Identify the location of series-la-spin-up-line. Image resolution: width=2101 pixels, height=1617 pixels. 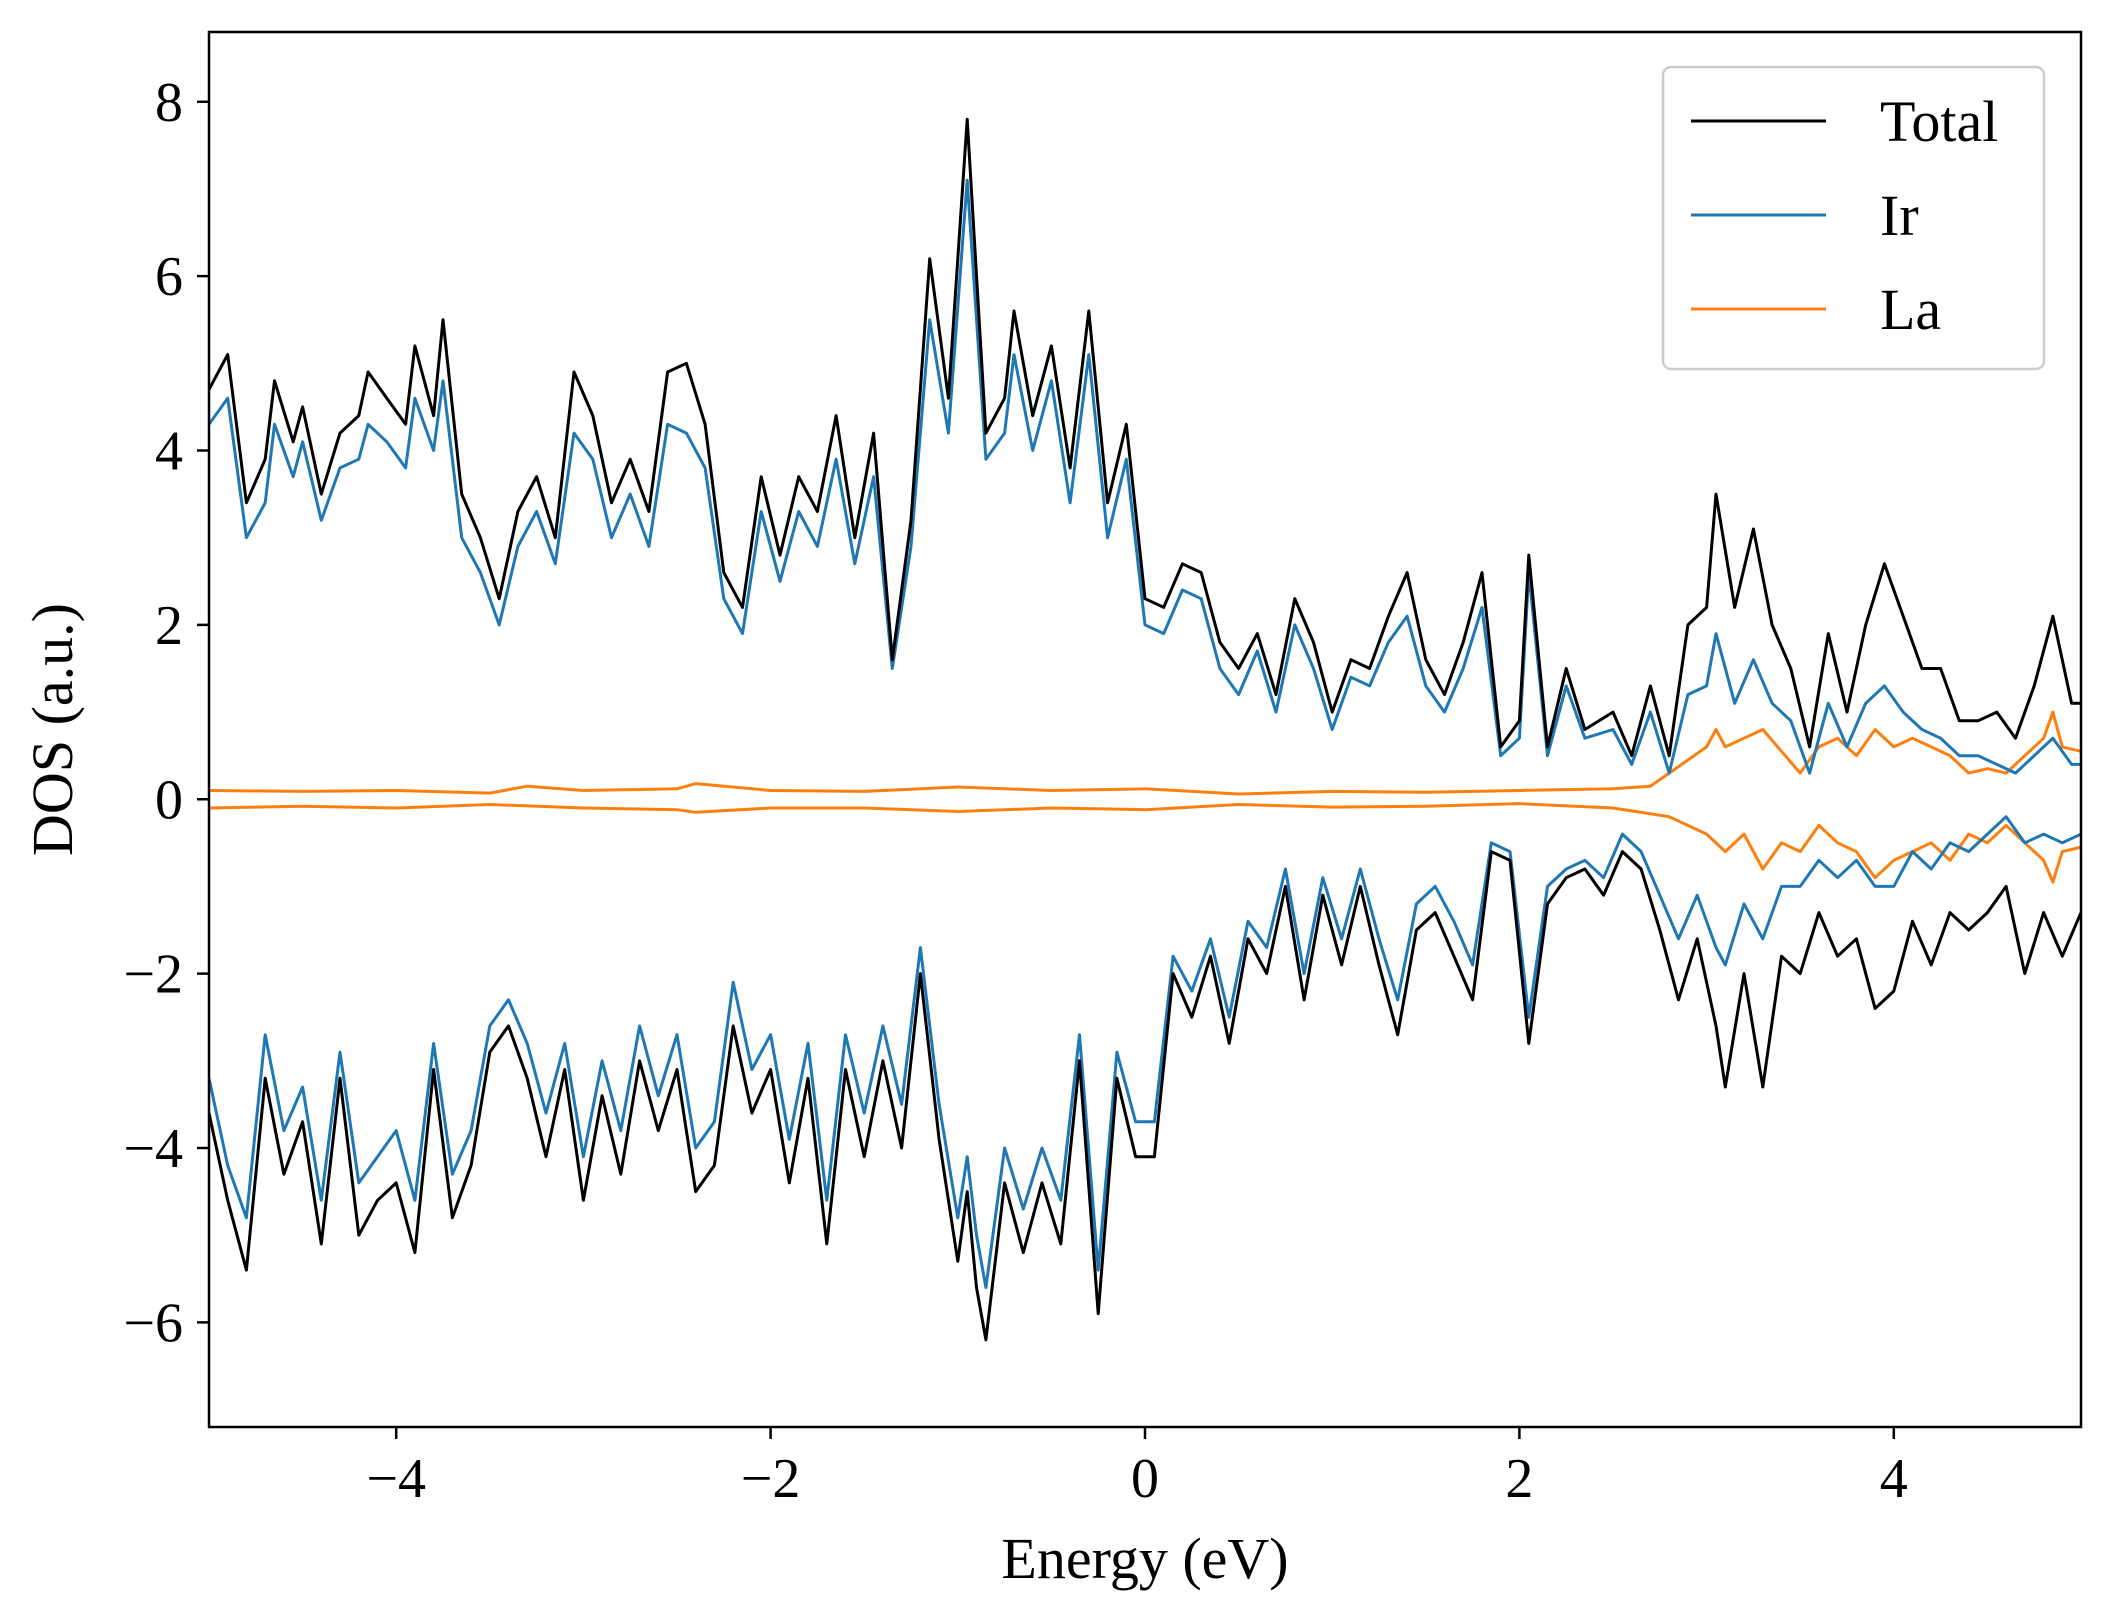
(1145, 753).